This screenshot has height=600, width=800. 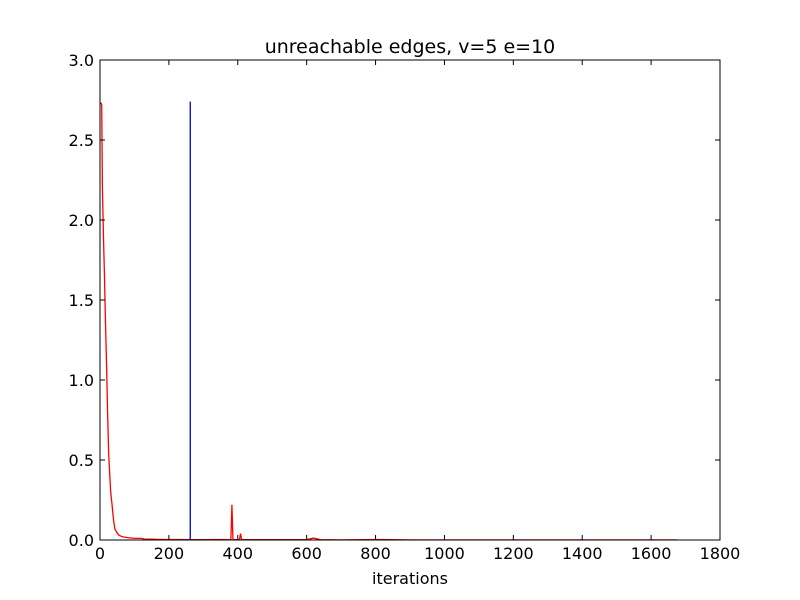 What do you see at coordinates (375, 553) in the screenshot?
I see `x-tick-label: 800` at bounding box center [375, 553].